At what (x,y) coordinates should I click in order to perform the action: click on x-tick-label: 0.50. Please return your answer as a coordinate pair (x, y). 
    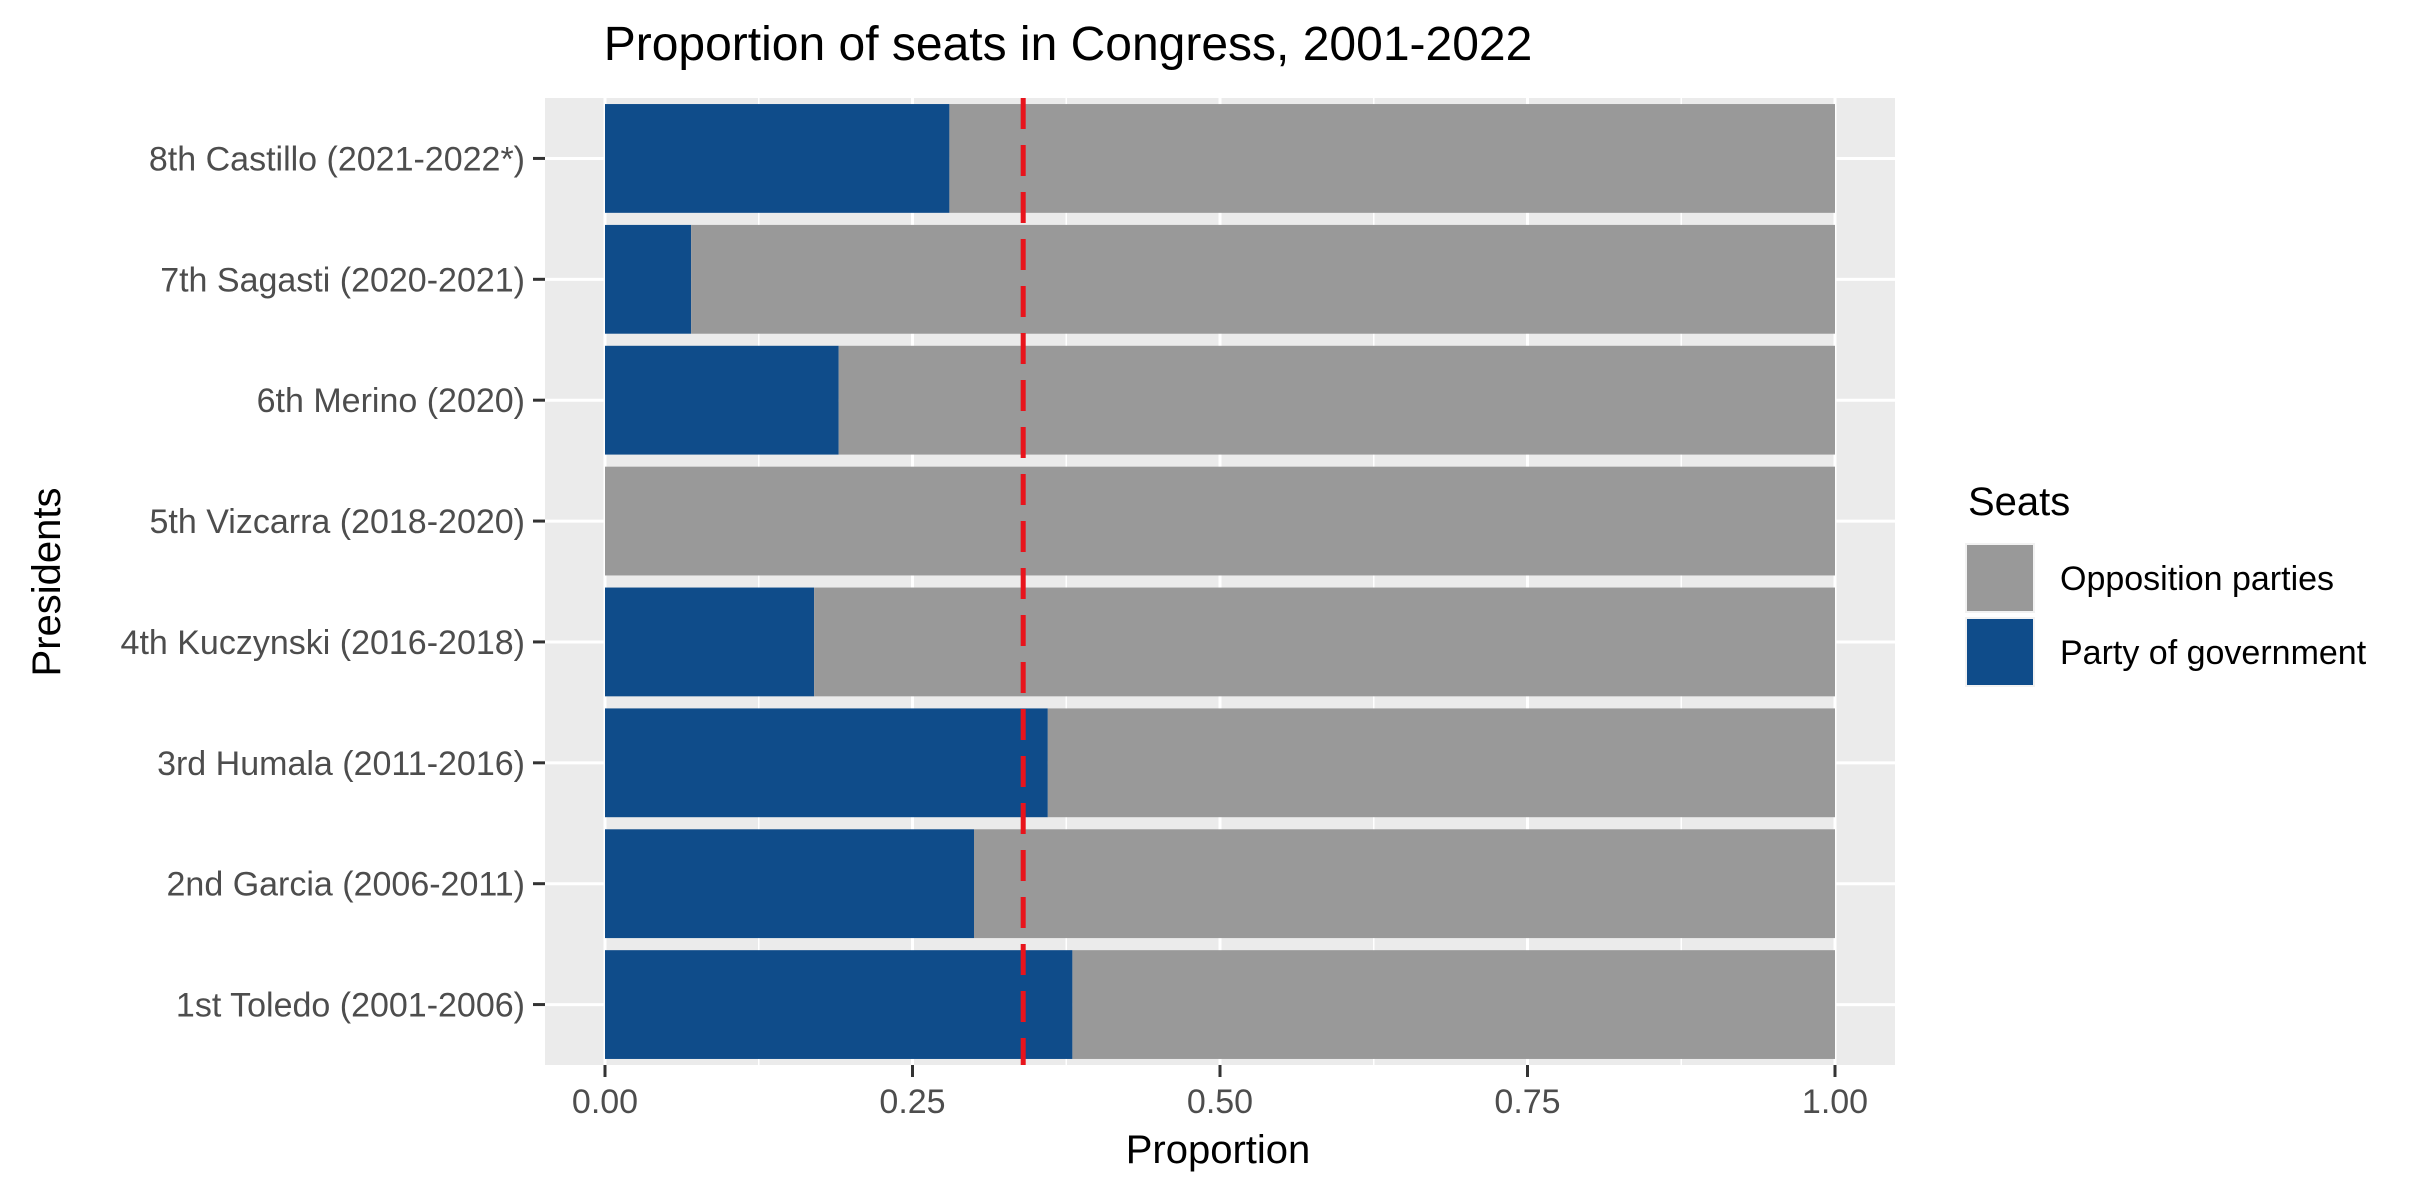
    Looking at the image, I should click on (1220, 1102).